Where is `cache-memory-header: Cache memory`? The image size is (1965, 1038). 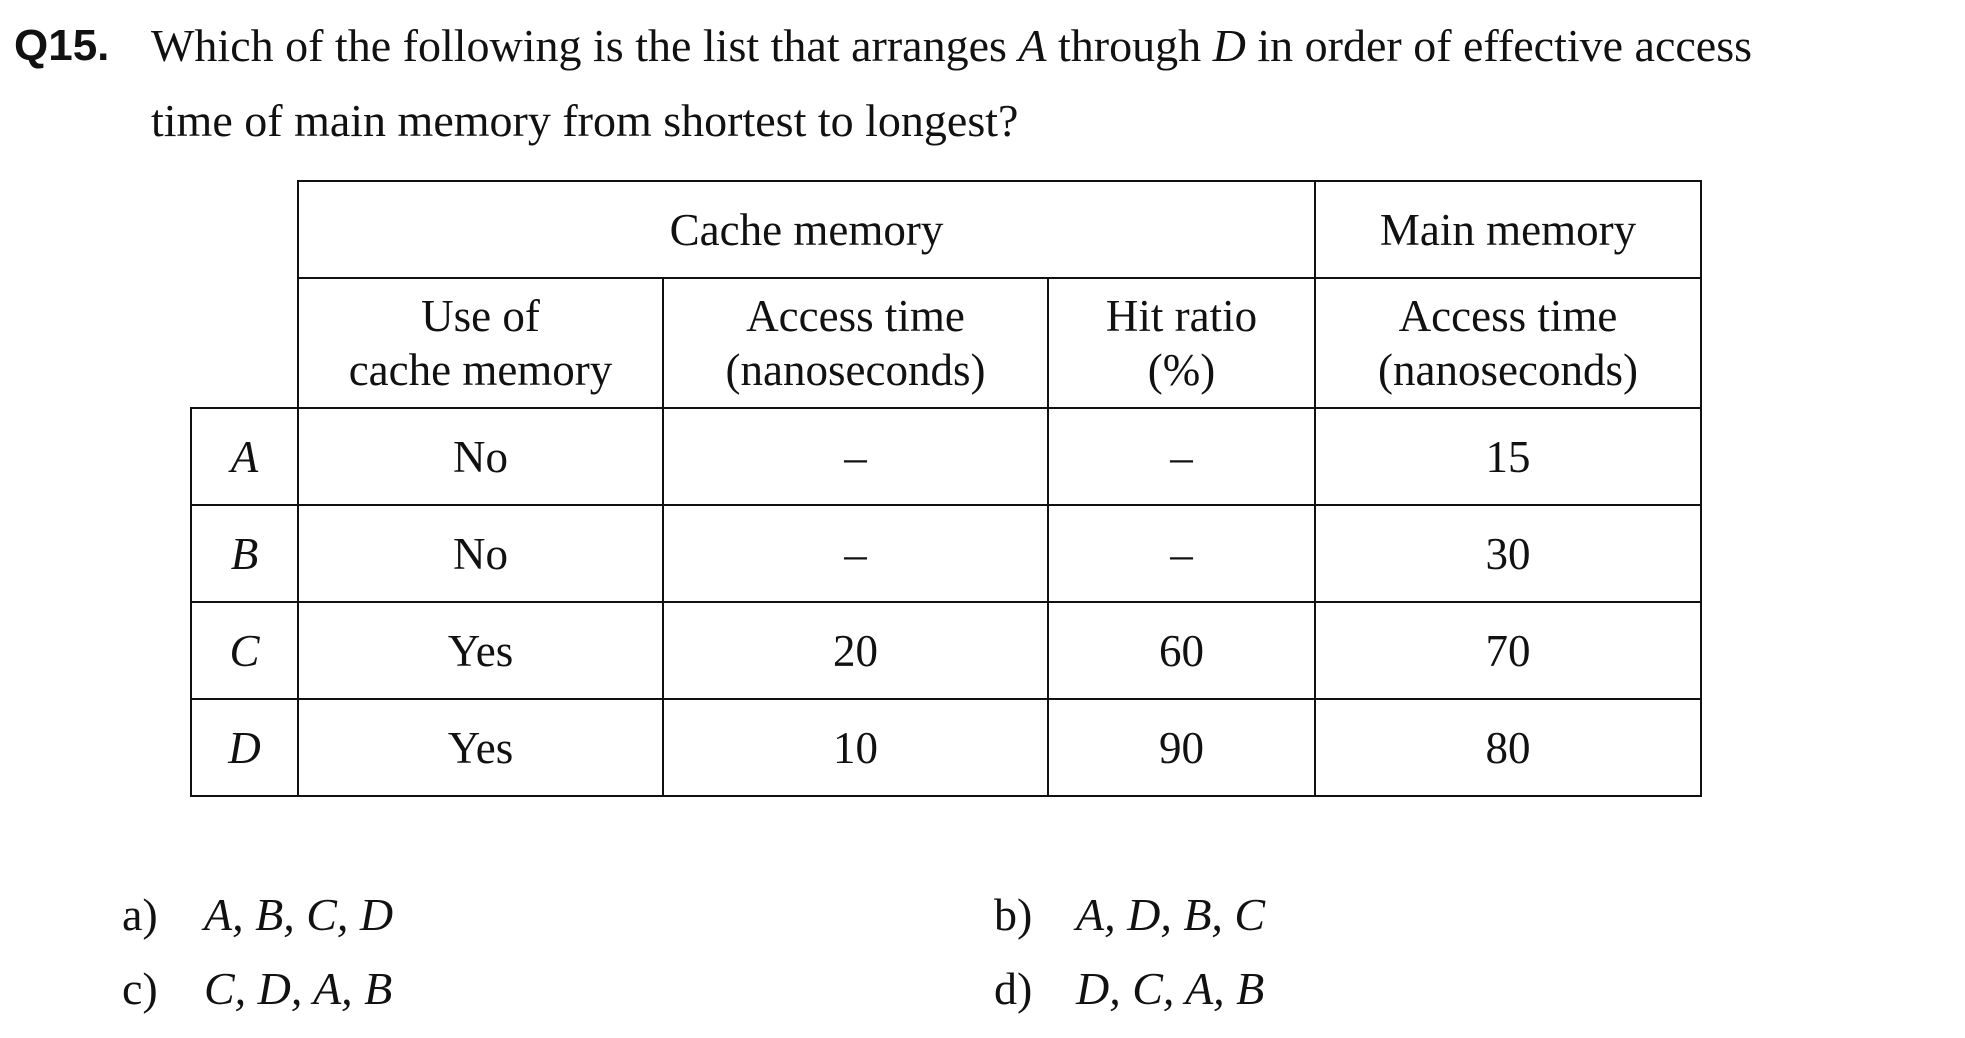 cache-memory-header: Cache memory is located at coordinates (806, 229).